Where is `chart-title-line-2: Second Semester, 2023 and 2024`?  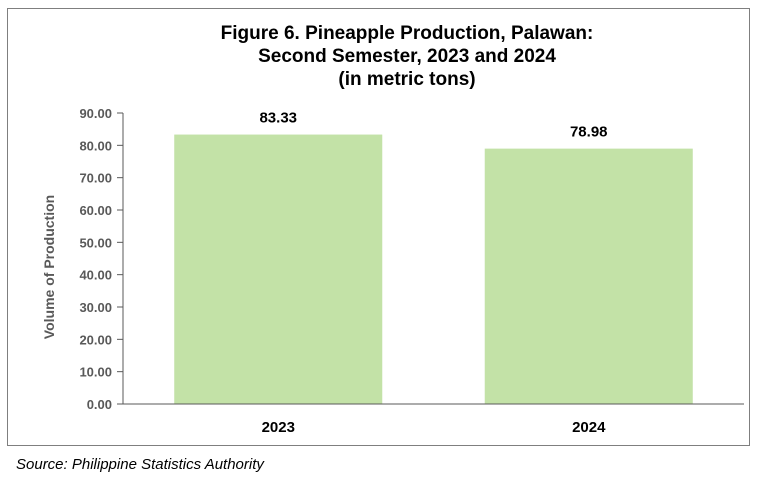
chart-title-line-2: Second Semester, 2023 and 2024 is located at coordinates (407, 56).